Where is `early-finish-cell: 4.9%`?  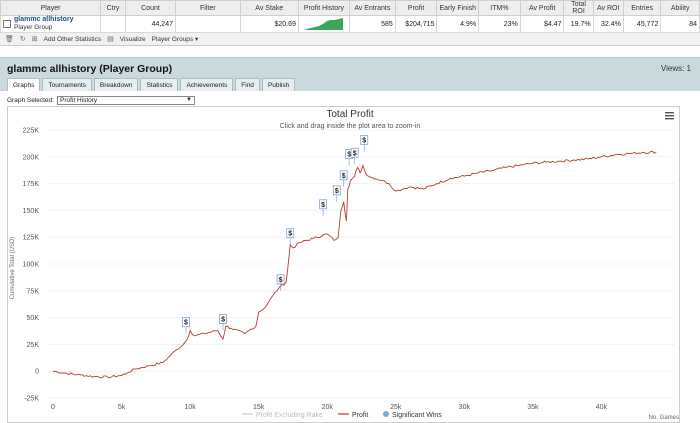 early-finish-cell: 4.9% is located at coordinates (458, 24).